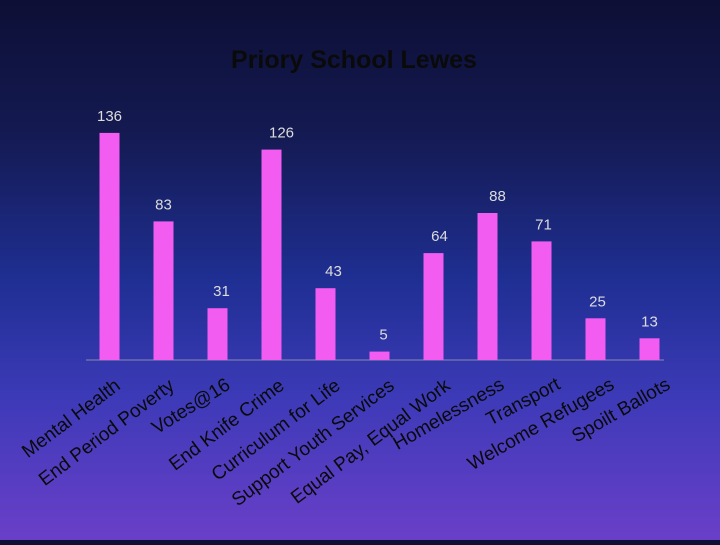  What do you see at coordinates (354, 60) in the screenshot?
I see `chart-title: Priory School Lewes` at bounding box center [354, 60].